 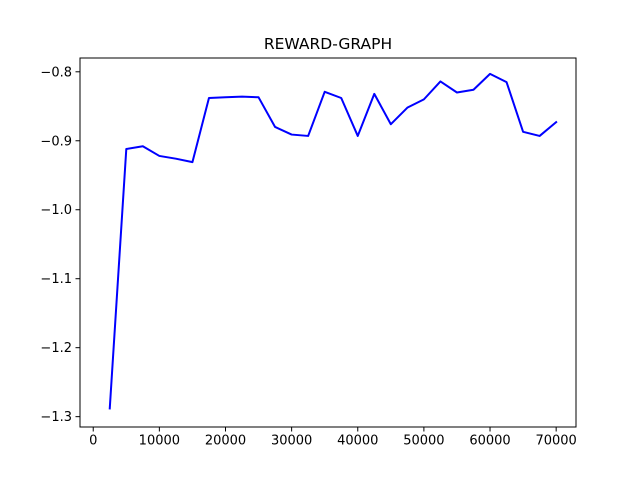 I want to click on y-tick-label: −0.9, so click(x=56, y=141).